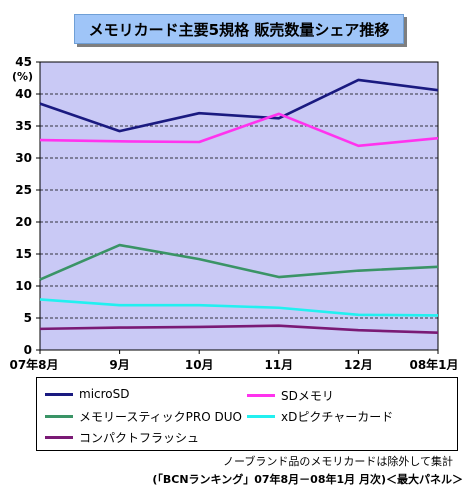 Image resolution: width=475 pixels, height=500 pixels. I want to click on legend-item-1: SDメモリ, so click(290, 395).